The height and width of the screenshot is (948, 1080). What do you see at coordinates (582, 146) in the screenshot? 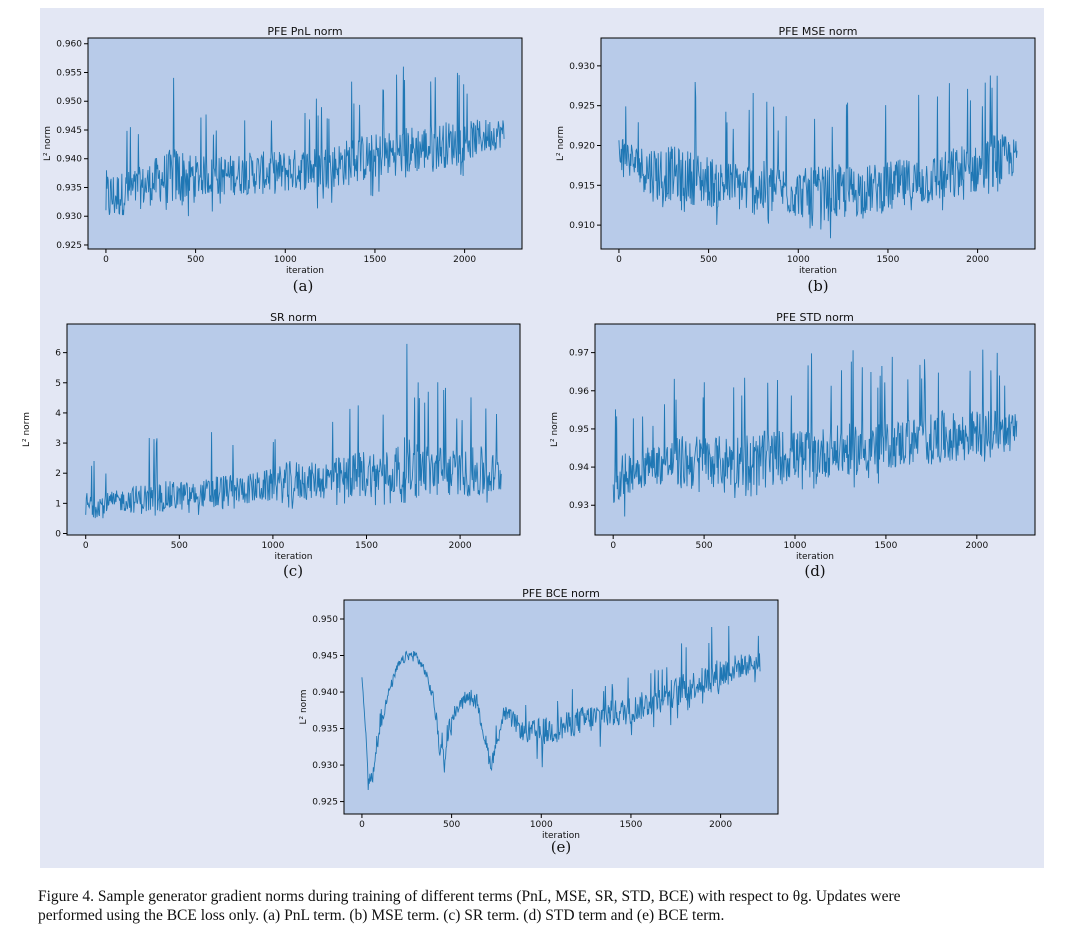
I see `y-tick-label: 0.920` at bounding box center [582, 146].